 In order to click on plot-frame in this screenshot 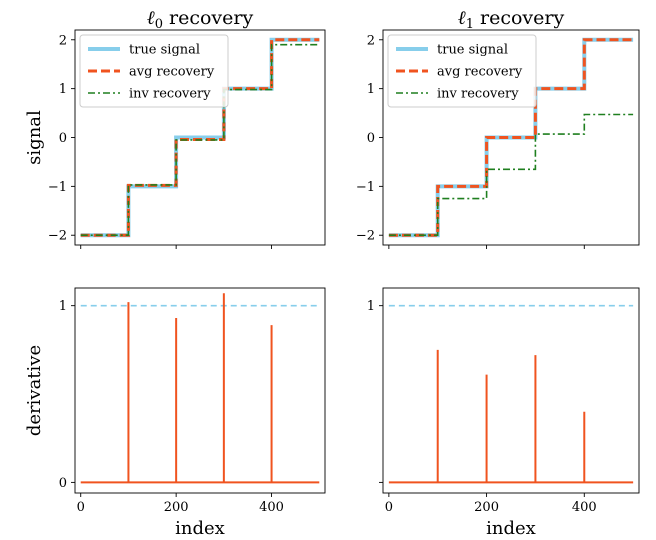, I will do `click(200, 390)`.